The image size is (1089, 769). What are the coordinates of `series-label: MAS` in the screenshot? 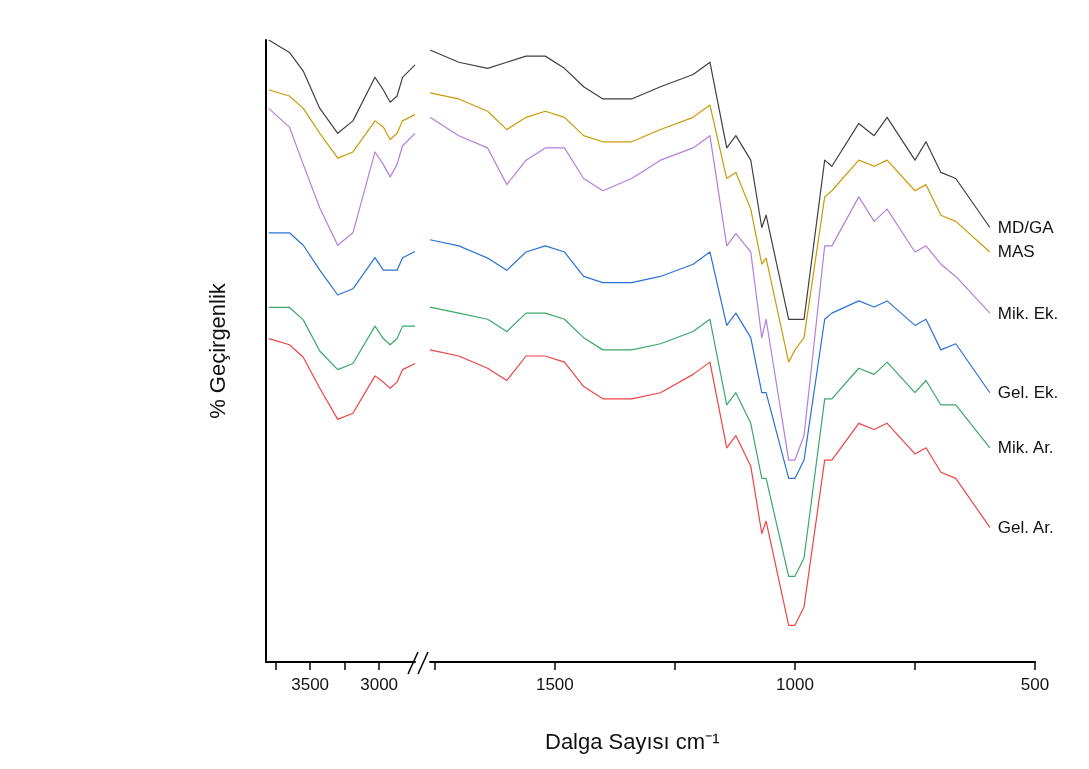 It's located at (1016, 252).